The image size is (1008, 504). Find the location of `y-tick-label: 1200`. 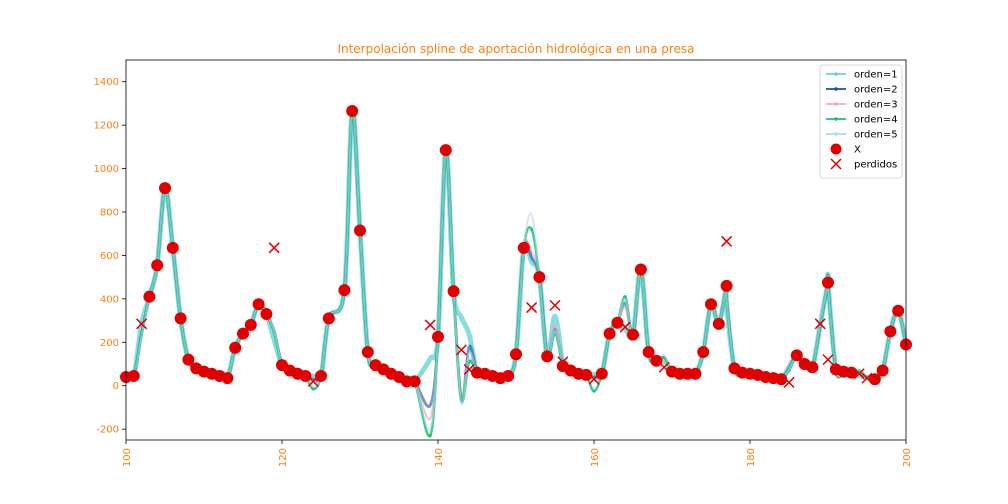

y-tick-label: 1200 is located at coordinates (106, 126).